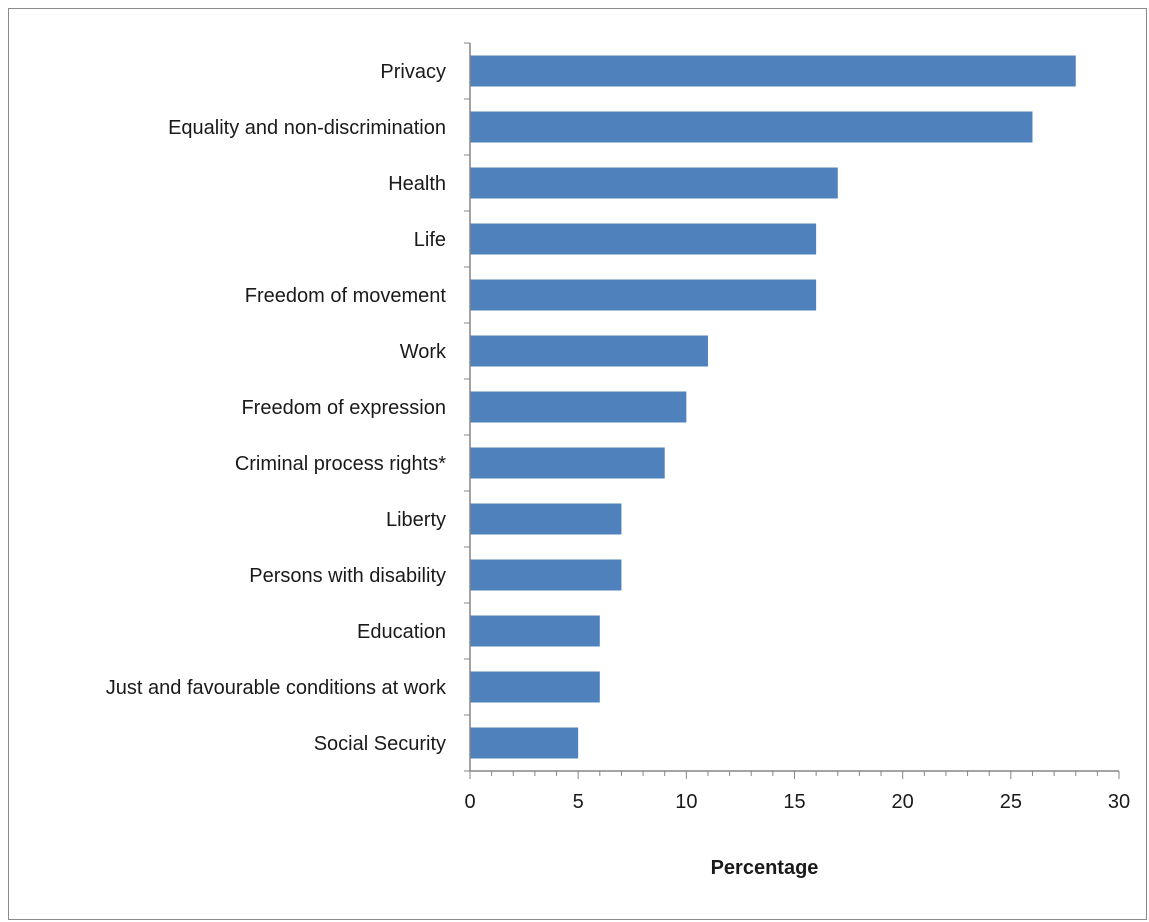 The image size is (1149, 922). I want to click on bar-privacy, so click(773, 71).